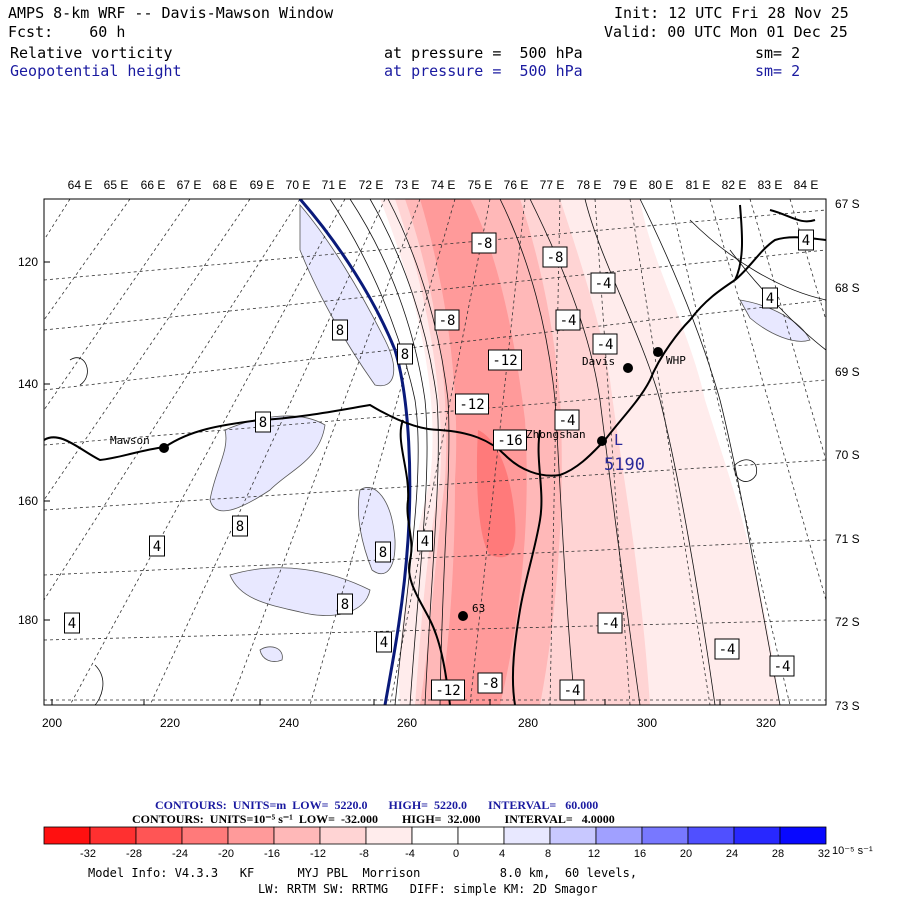 Image resolution: width=900 pixels, height=900 pixels. What do you see at coordinates (28, 262) in the screenshot?
I see `y-tick-label: 120` at bounding box center [28, 262].